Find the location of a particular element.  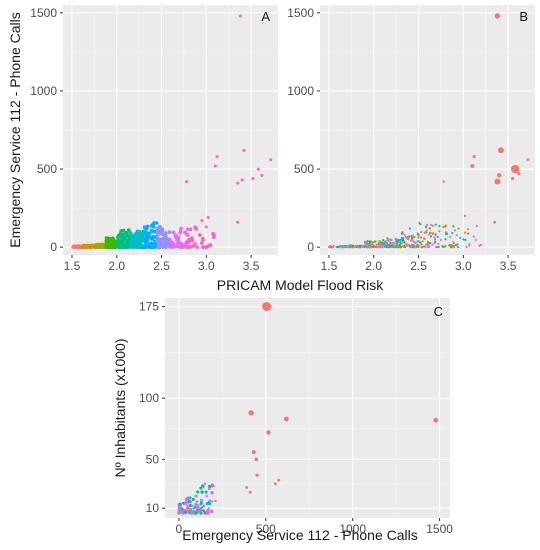

panel-a-x-tick-label: 1.5 is located at coordinates (72, 266).